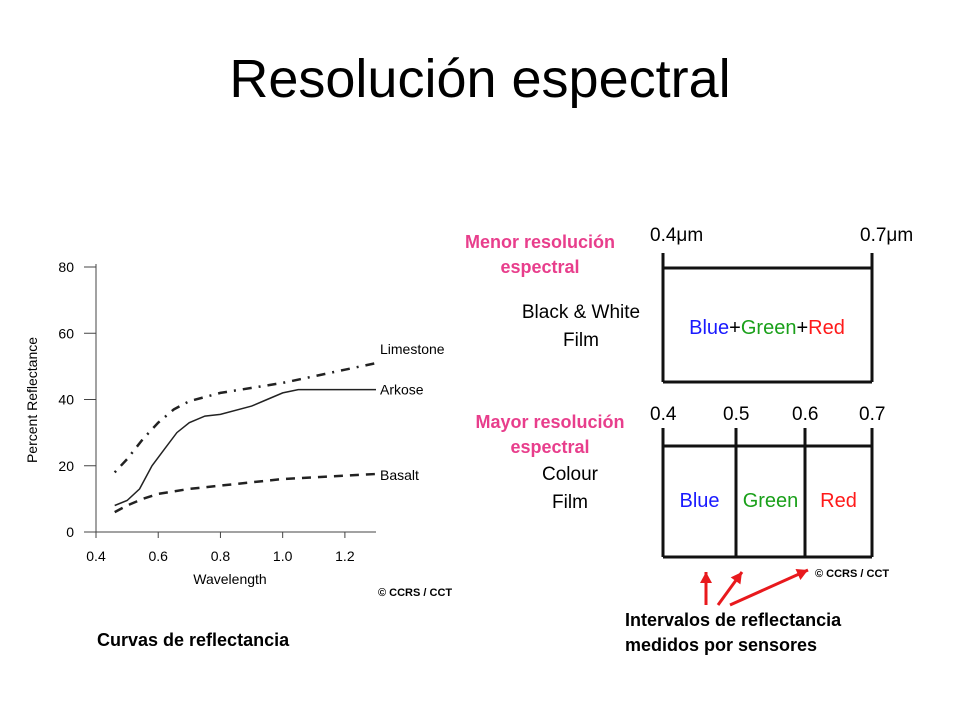 This screenshot has height=720, width=960. What do you see at coordinates (245, 493) in the screenshot?
I see `series-line-basalt` at bounding box center [245, 493].